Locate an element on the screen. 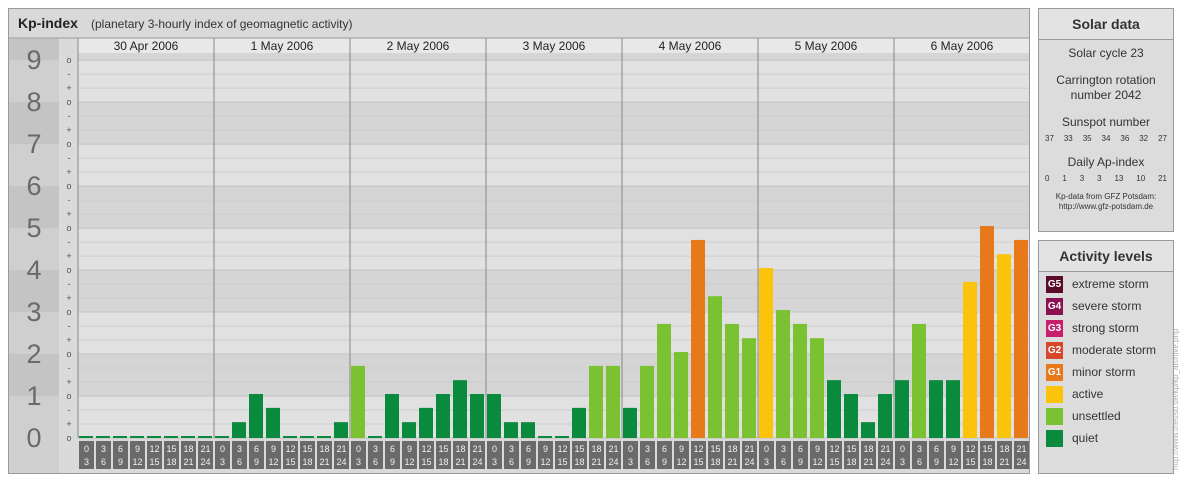  activity-level-item: G5 extreme storm is located at coordinates (1109, 284).